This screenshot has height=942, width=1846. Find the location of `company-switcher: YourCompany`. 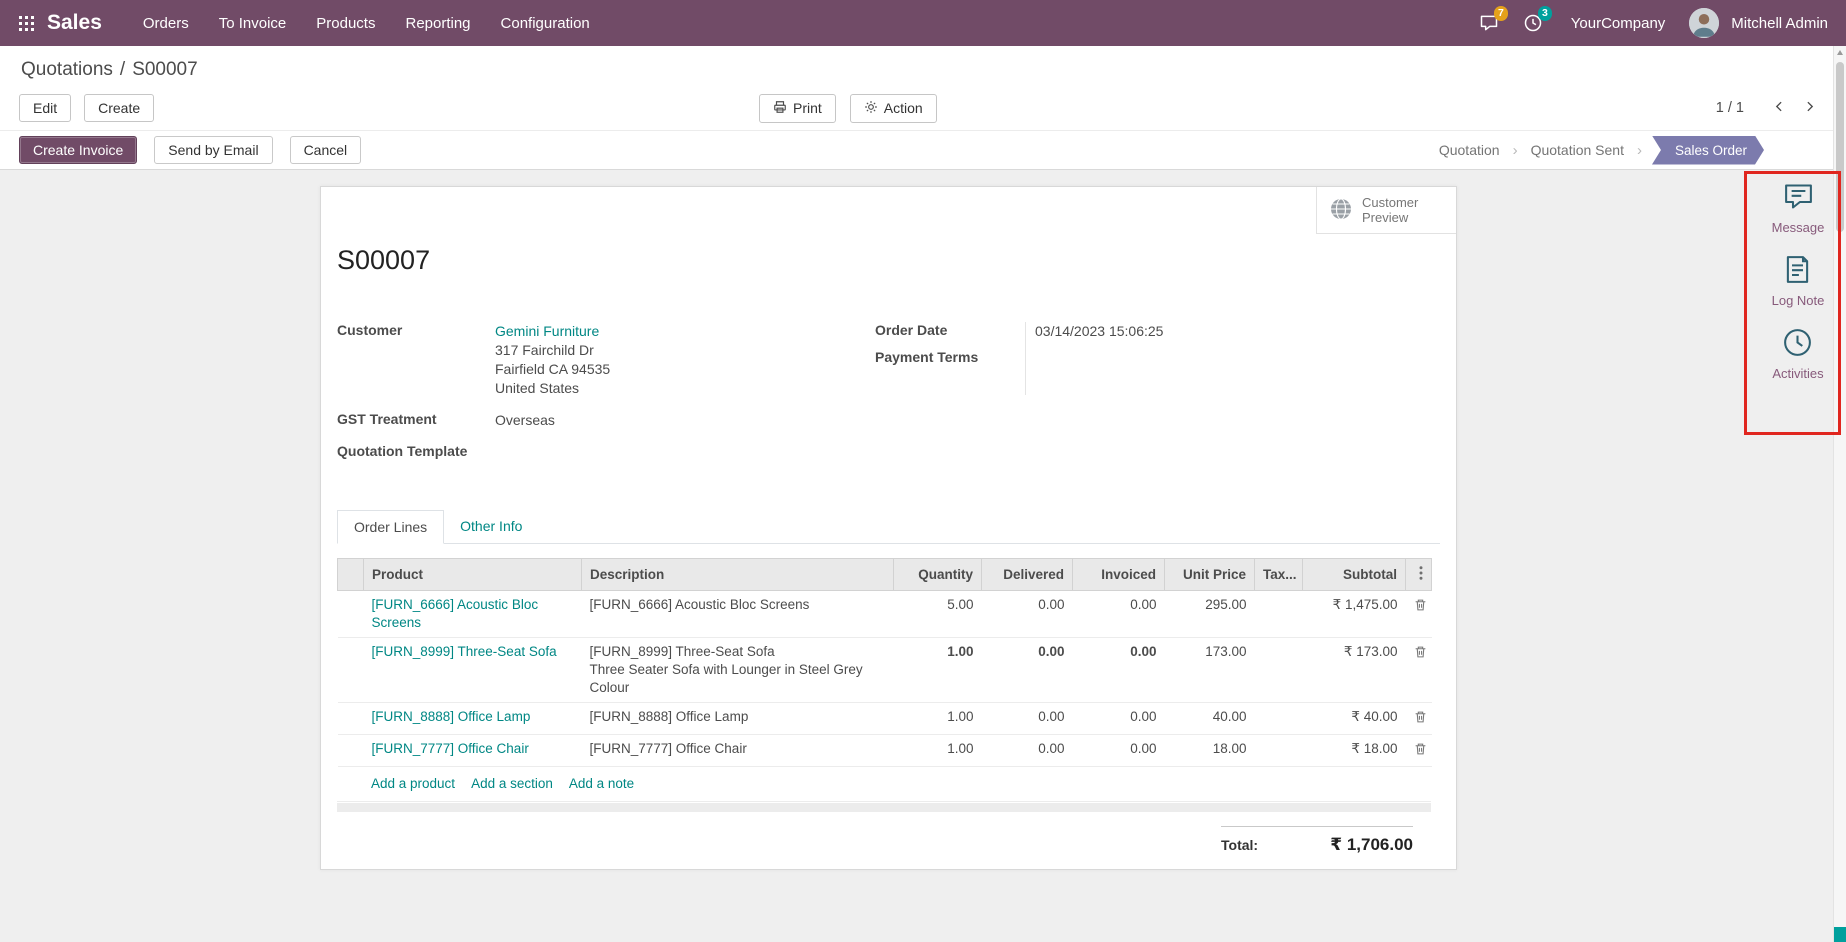

company-switcher: YourCompany is located at coordinates (1618, 23).